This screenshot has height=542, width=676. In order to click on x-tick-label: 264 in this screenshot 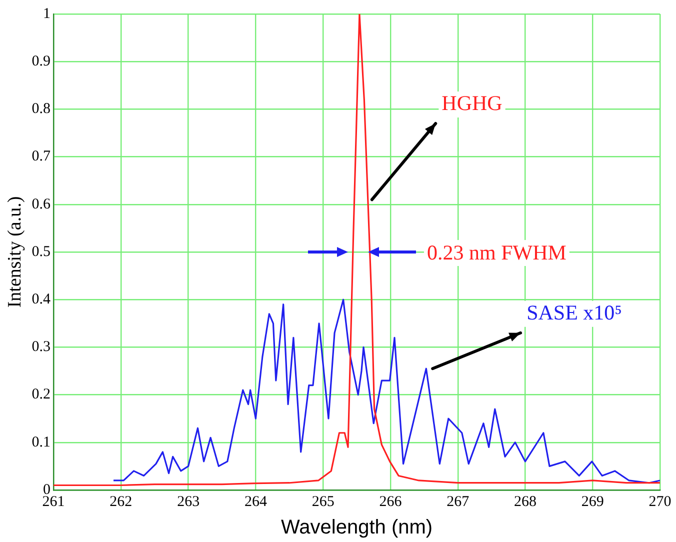, I will do `click(256, 502)`.